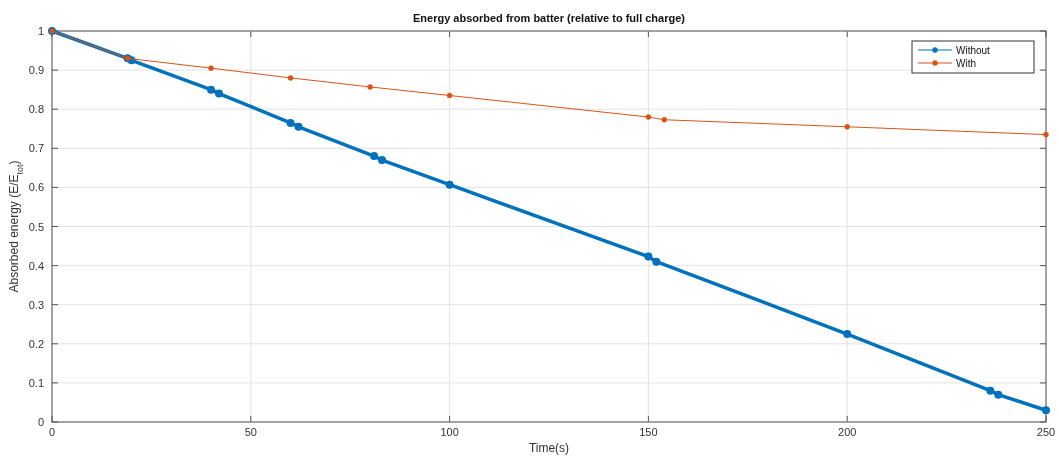 The image size is (1059, 457). What do you see at coordinates (36, 109) in the screenshot?
I see `y-tick-label: 0.8` at bounding box center [36, 109].